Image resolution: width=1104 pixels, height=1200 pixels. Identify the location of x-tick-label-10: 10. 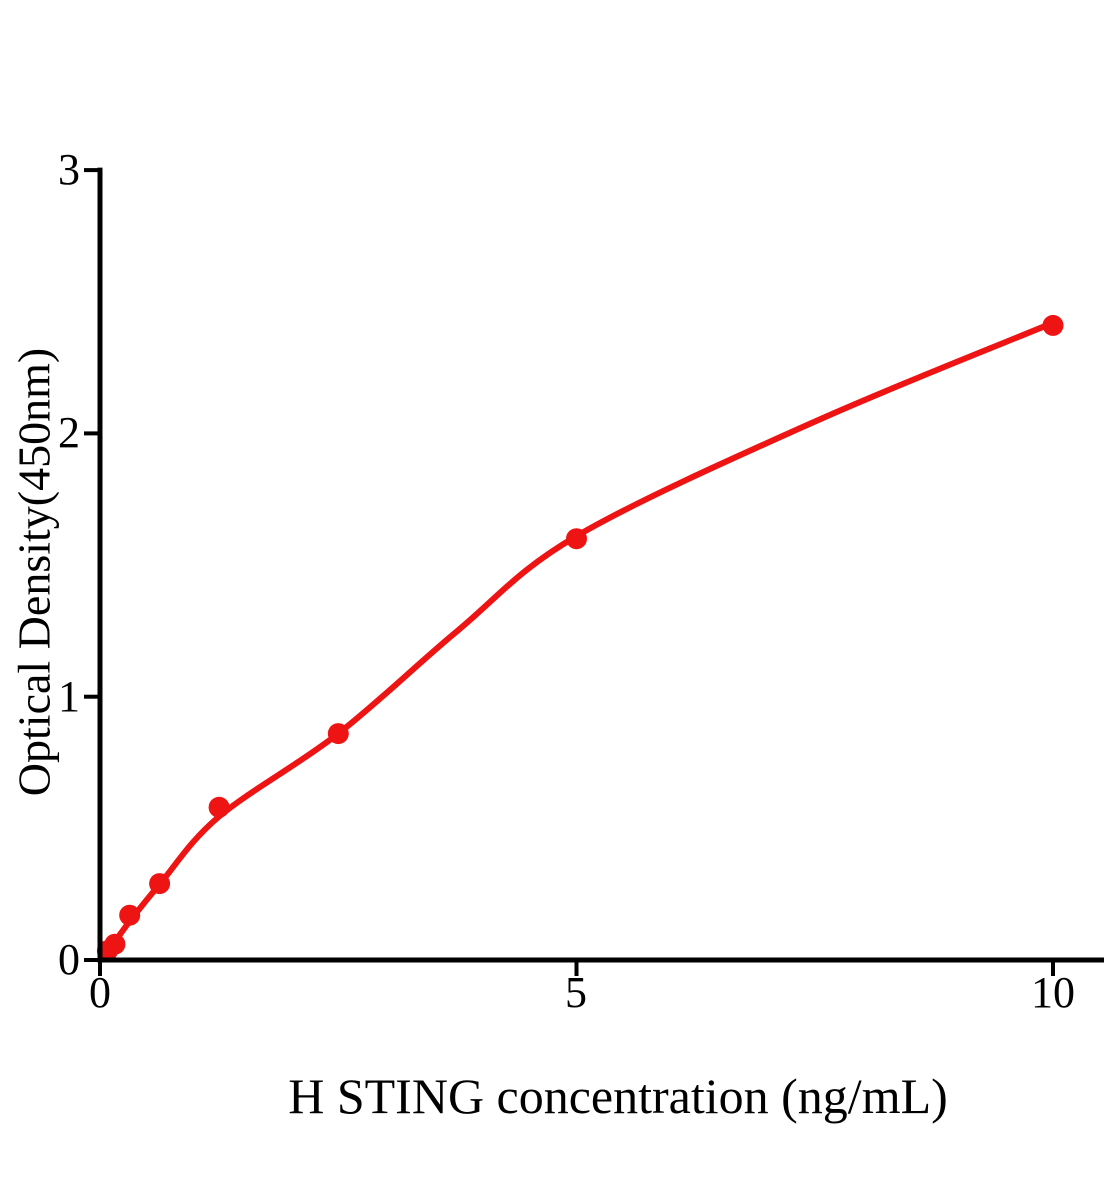
(1053, 992).